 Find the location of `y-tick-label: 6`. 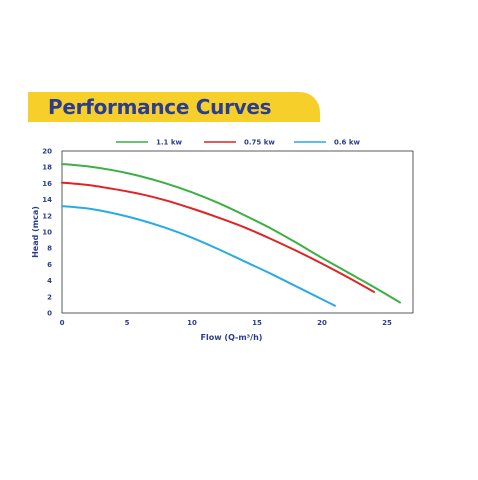

y-tick-label: 6 is located at coordinates (49, 265).